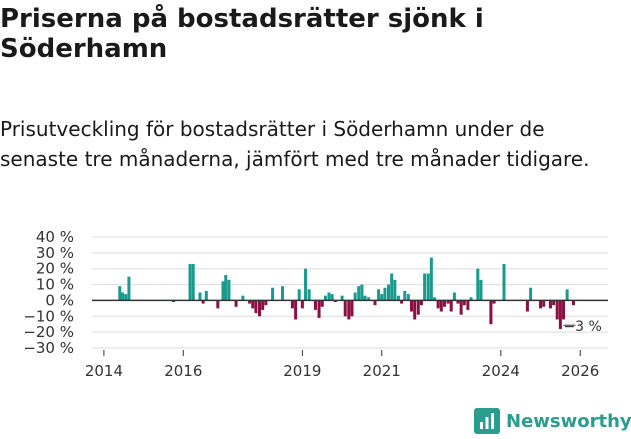 The height and width of the screenshot is (439, 631). What do you see at coordinates (582, 327) in the screenshot?
I see `last-value-label: −3 %` at bounding box center [582, 327].